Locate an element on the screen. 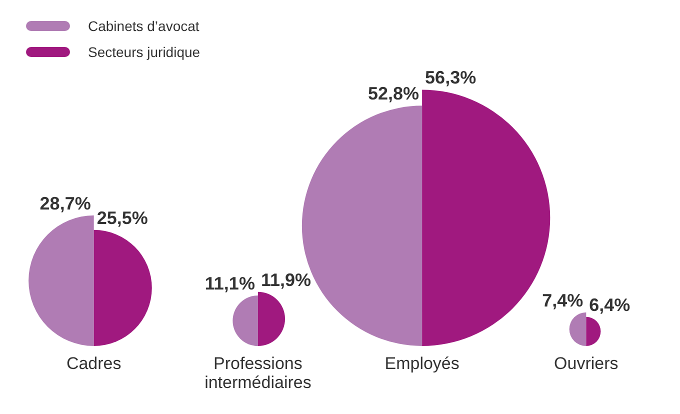 This screenshot has width=680, height=414. category-label: Employés is located at coordinates (422, 364).